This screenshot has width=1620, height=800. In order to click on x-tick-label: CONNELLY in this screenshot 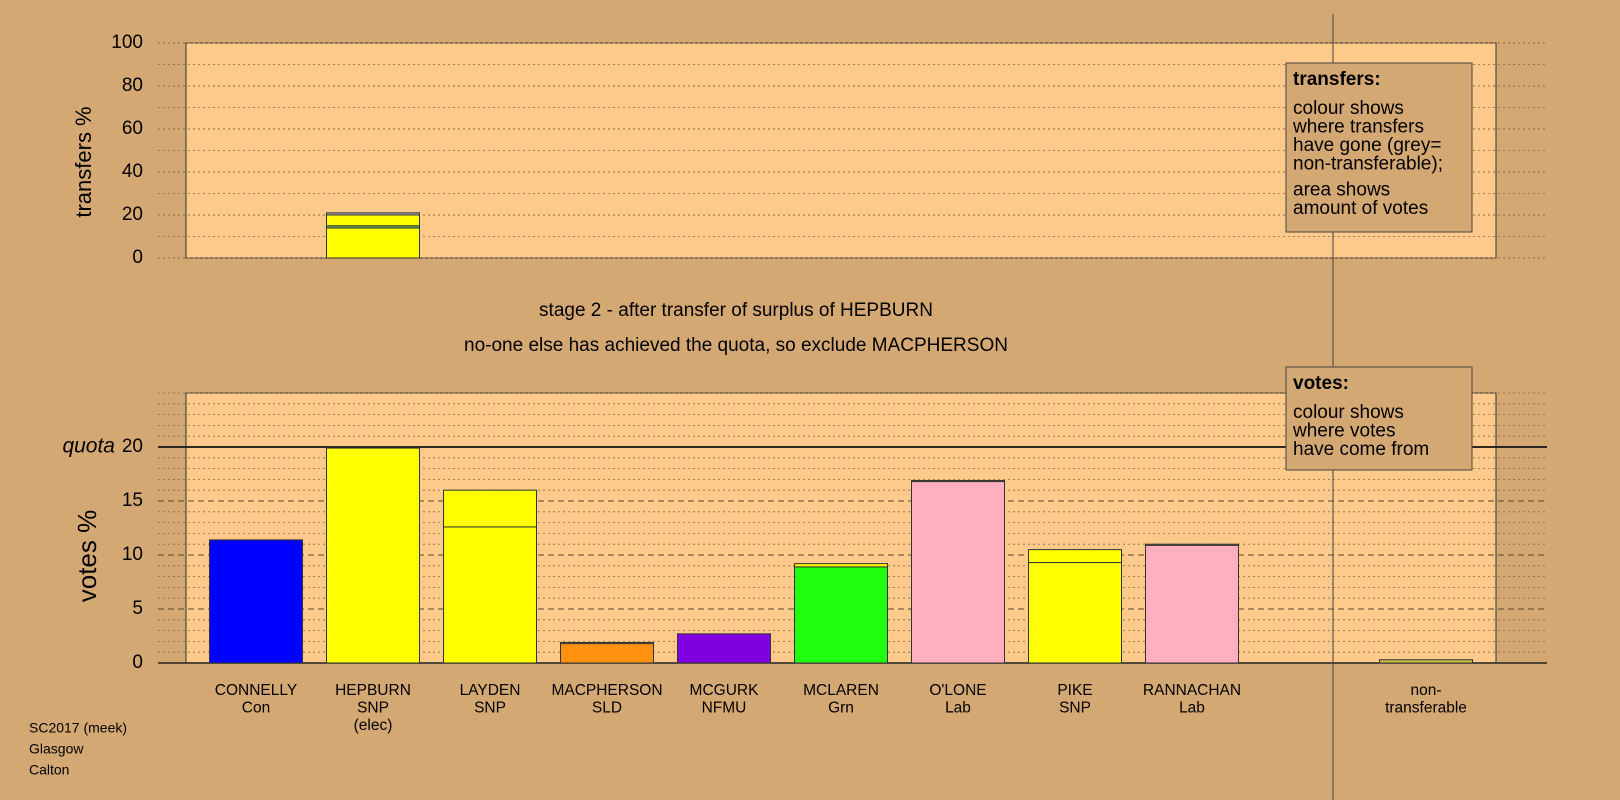, I will do `click(256, 690)`.